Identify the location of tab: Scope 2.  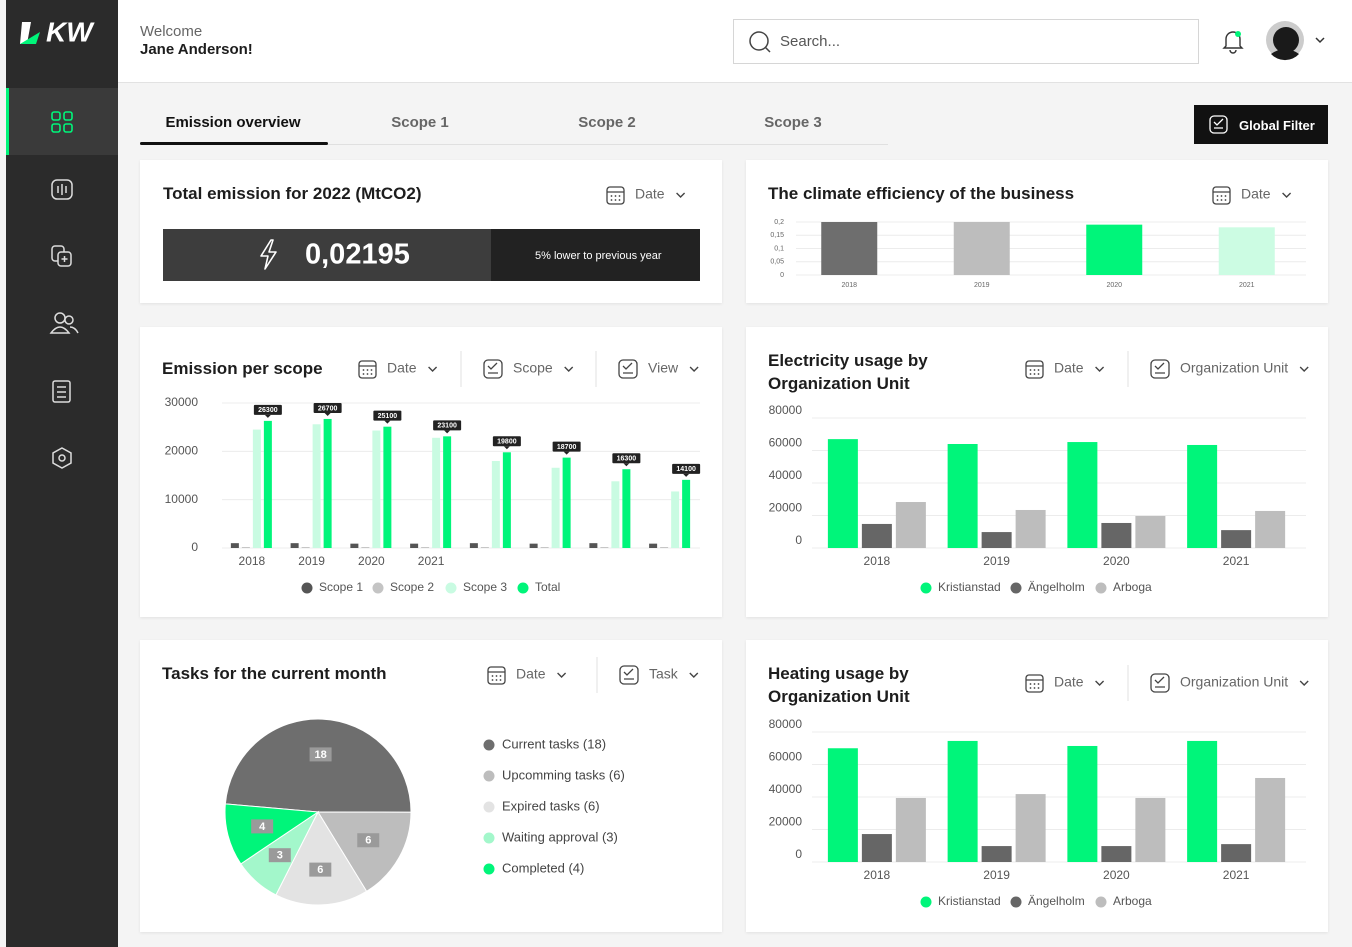
(607, 122).